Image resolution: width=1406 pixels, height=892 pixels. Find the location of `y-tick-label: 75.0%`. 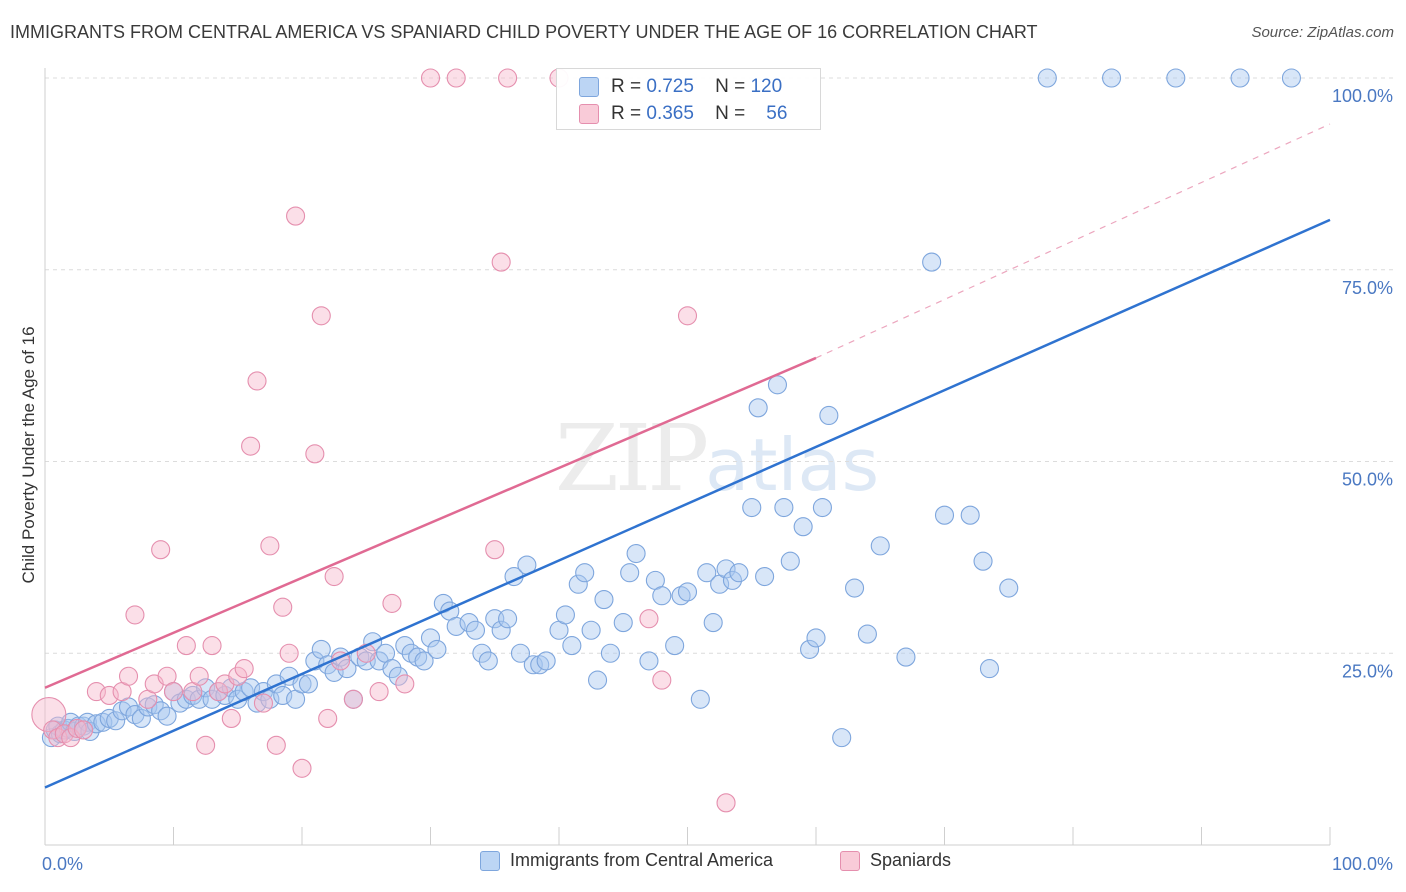

y-tick-label: 75.0% is located at coordinates (1367, 288).